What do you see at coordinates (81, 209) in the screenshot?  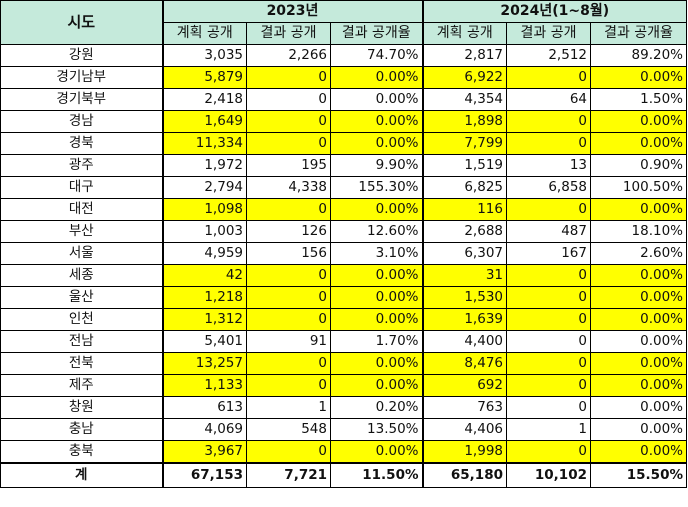 I see `region-cell: 대전` at bounding box center [81, 209].